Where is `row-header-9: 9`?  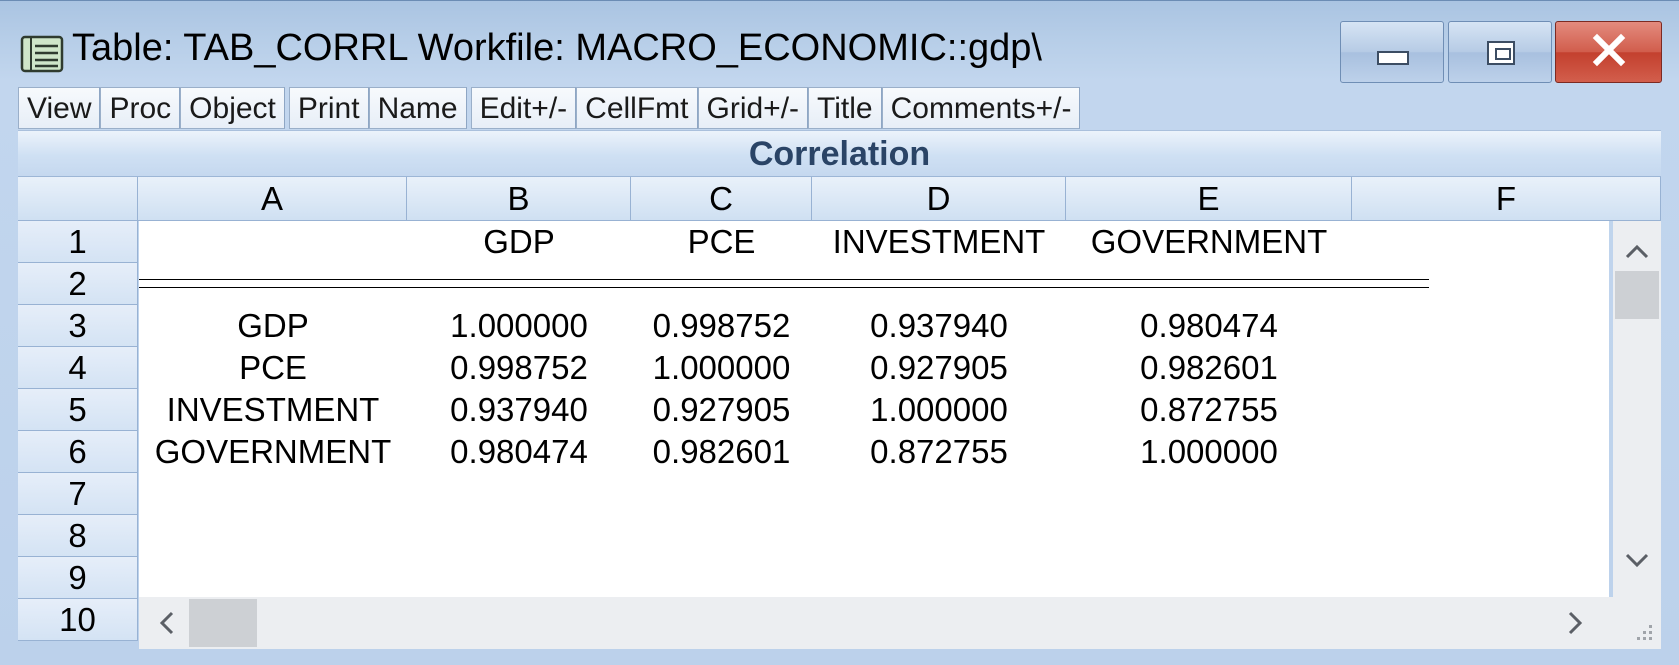
row-header-9: 9 is located at coordinates (78, 578).